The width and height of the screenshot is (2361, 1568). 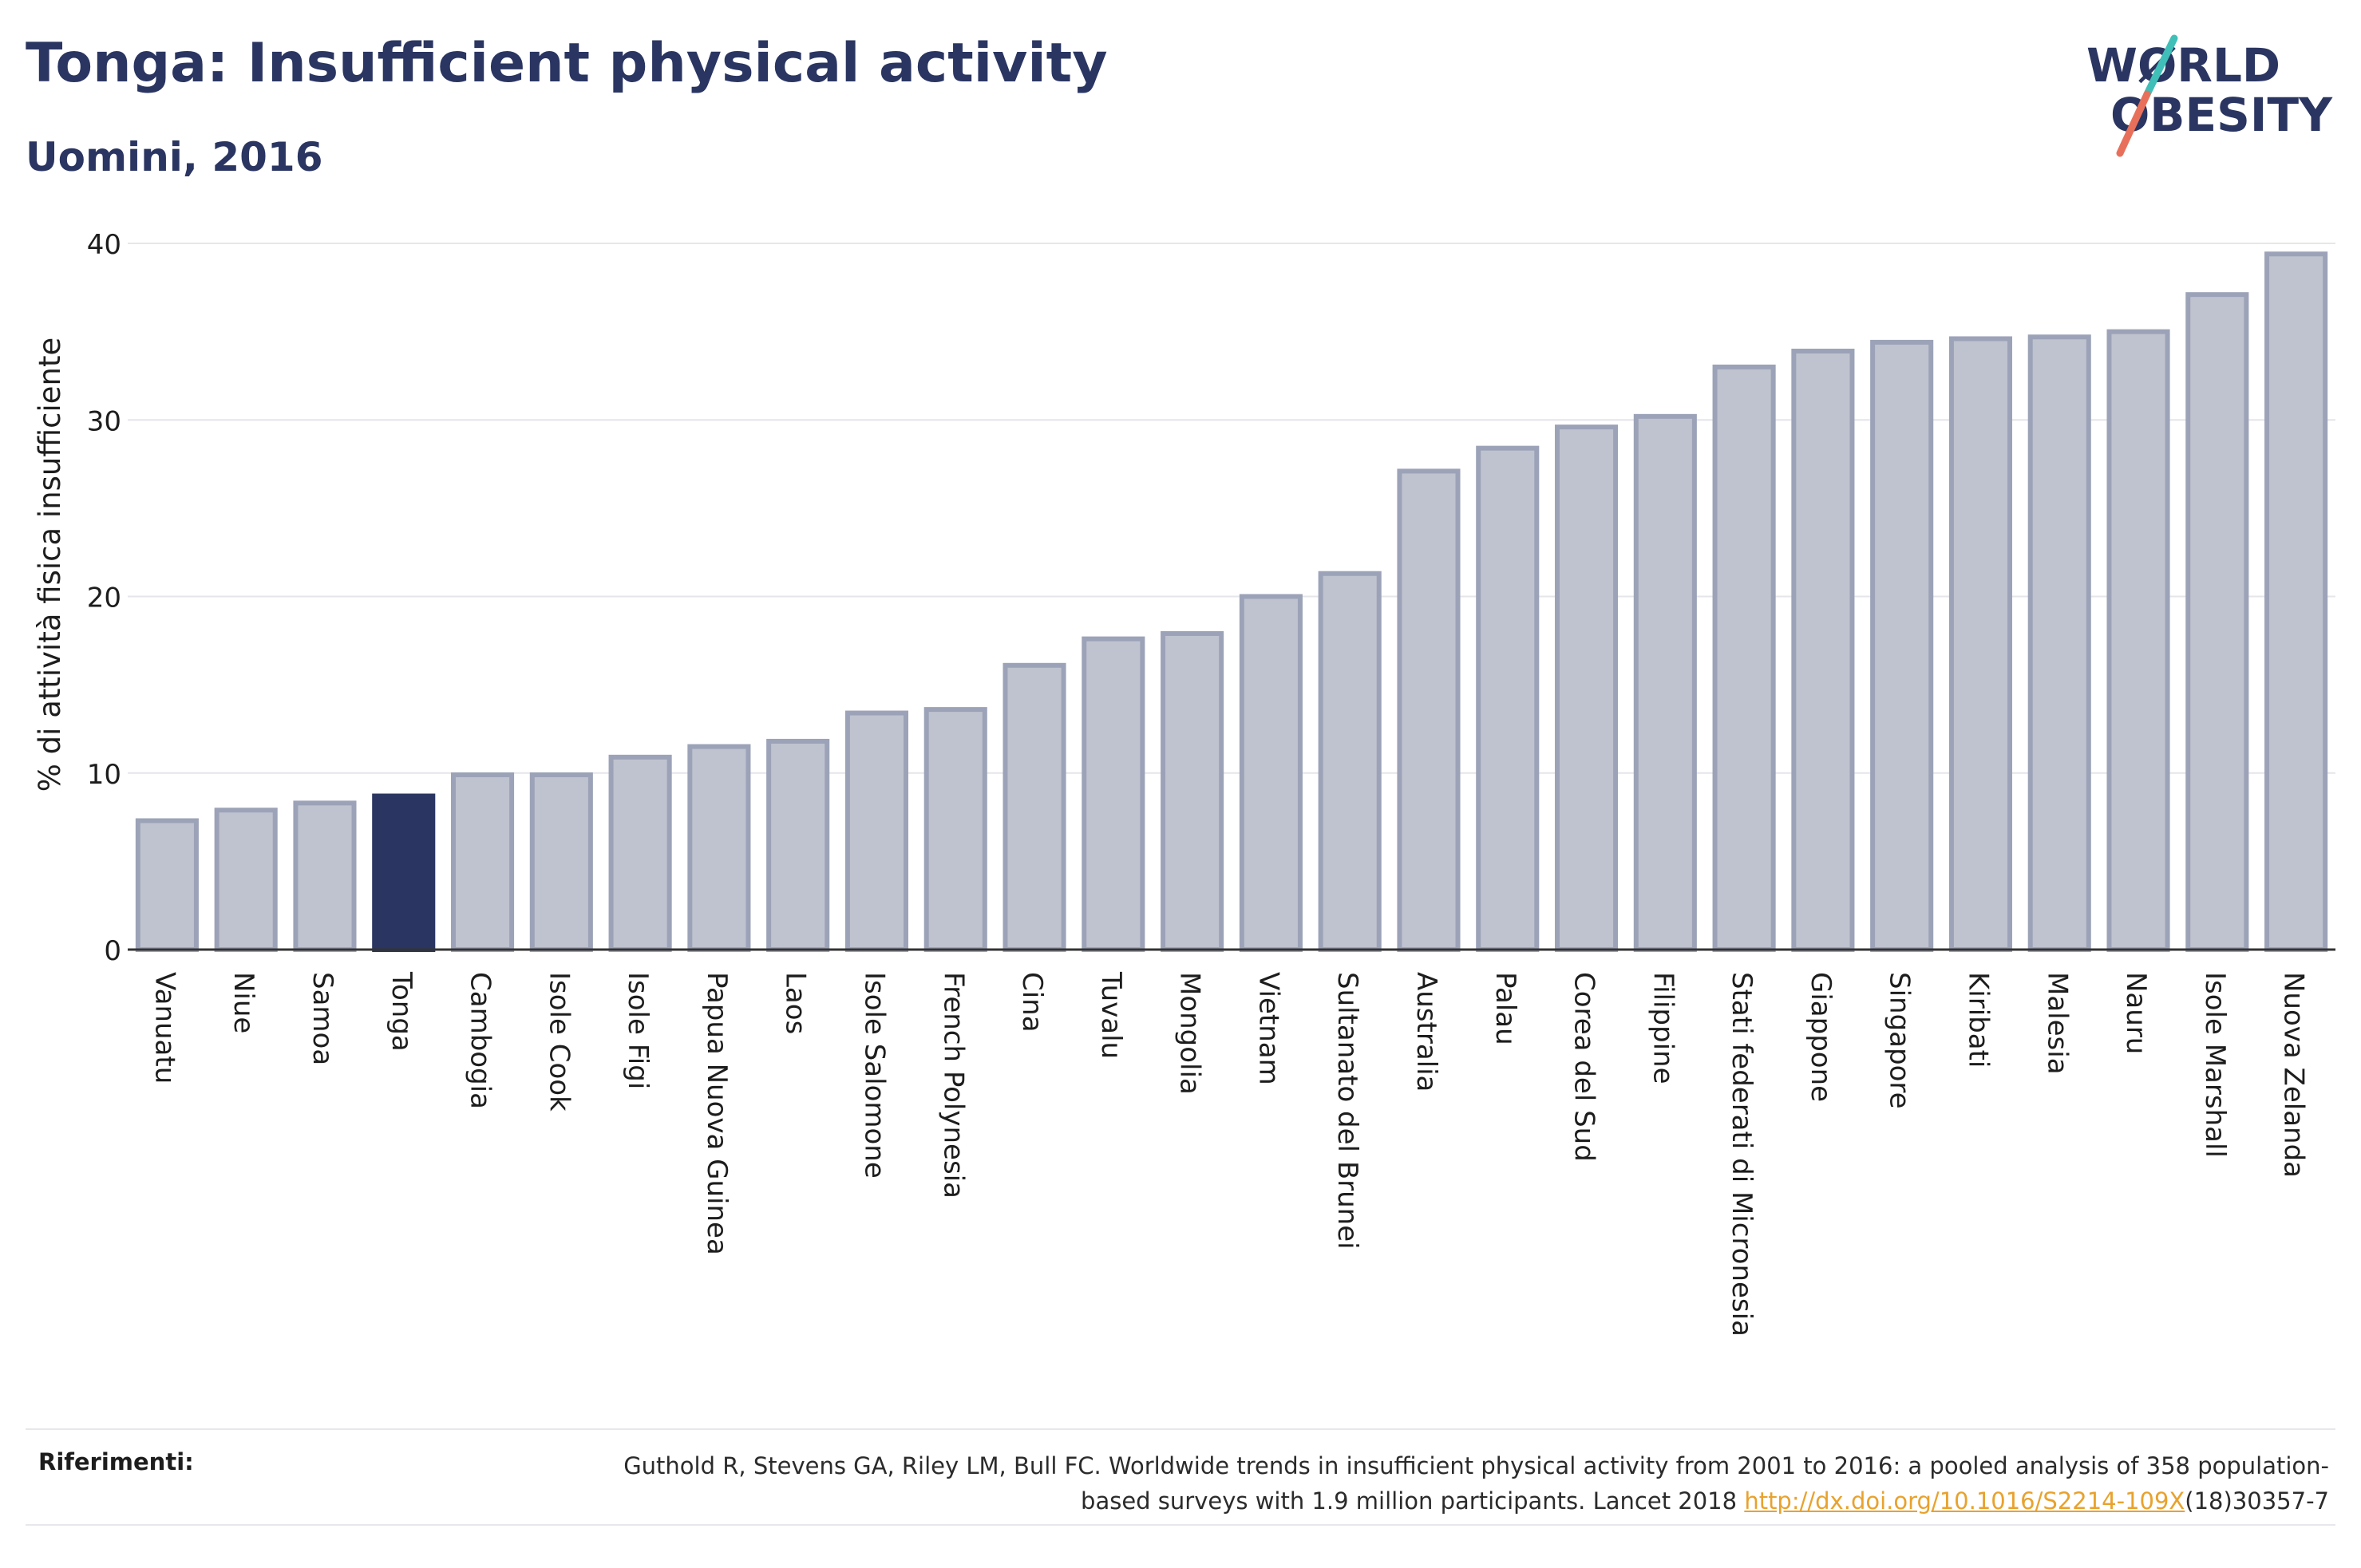 What do you see at coordinates (322, 1019) in the screenshot?
I see `x-tick-label: Samoa` at bounding box center [322, 1019].